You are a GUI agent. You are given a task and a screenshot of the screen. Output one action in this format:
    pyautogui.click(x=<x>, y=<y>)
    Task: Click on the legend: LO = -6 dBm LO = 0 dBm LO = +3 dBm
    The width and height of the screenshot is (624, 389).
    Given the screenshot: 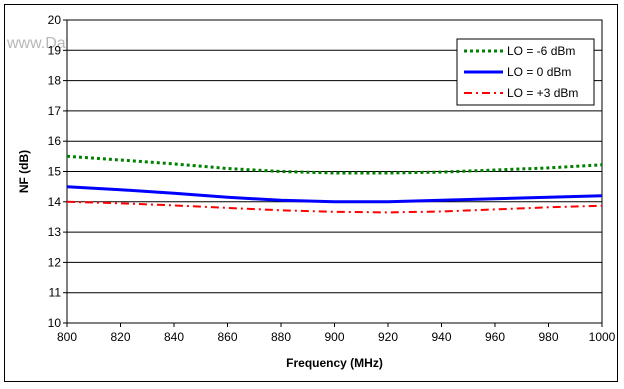 What is the action you would take?
    pyautogui.click(x=525, y=72)
    